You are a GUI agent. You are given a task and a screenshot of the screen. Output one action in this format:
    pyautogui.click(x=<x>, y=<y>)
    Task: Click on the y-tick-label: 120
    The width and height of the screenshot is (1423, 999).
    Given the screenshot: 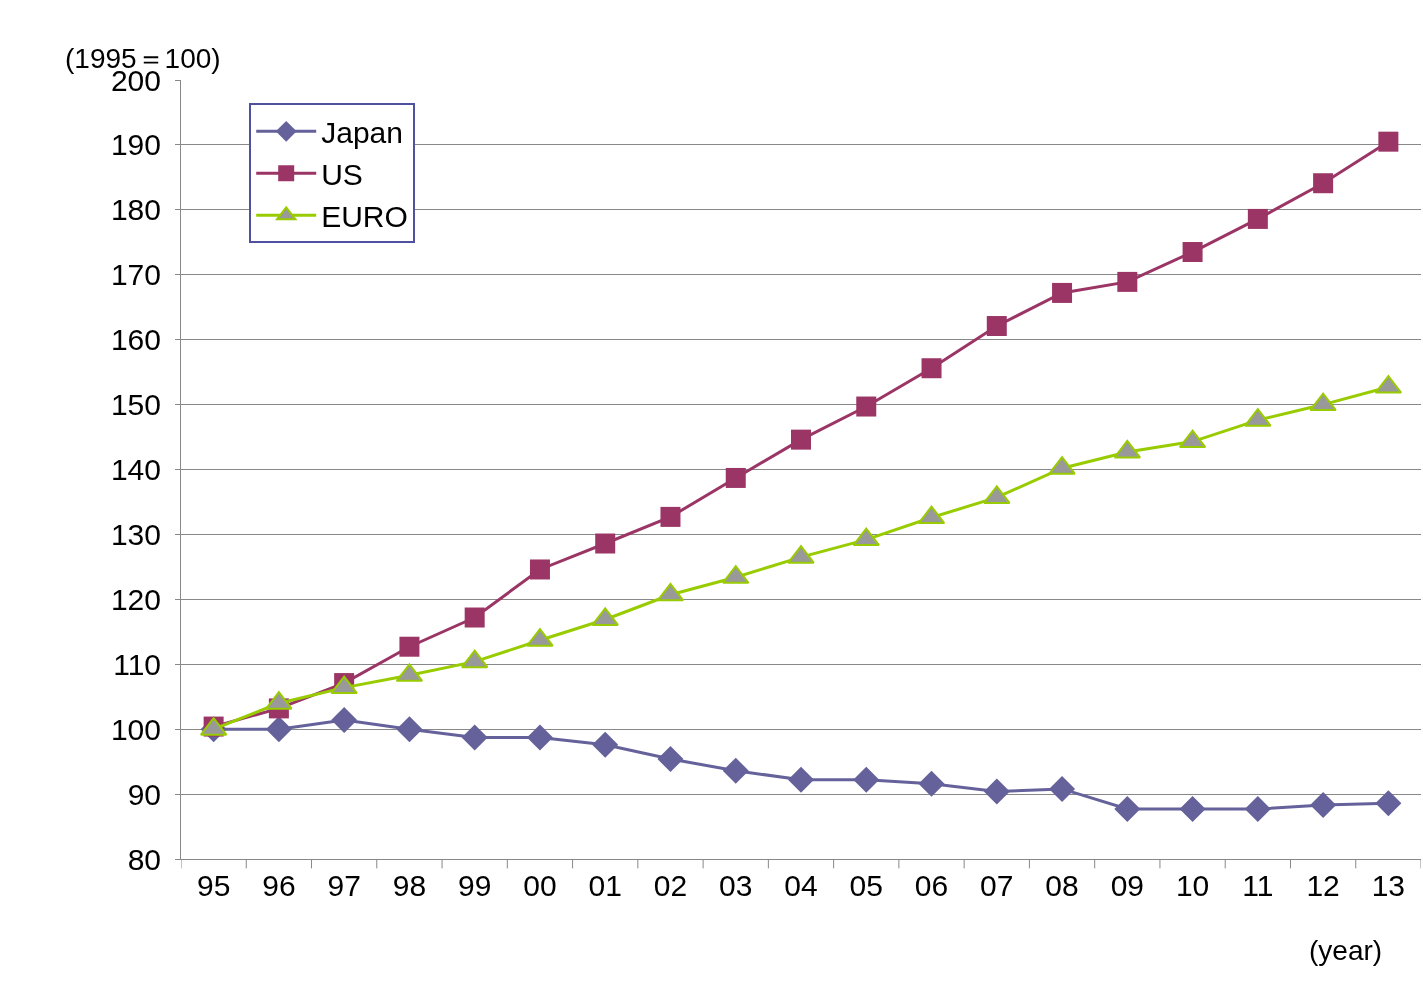 What is the action you would take?
    pyautogui.click(x=135, y=599)
    